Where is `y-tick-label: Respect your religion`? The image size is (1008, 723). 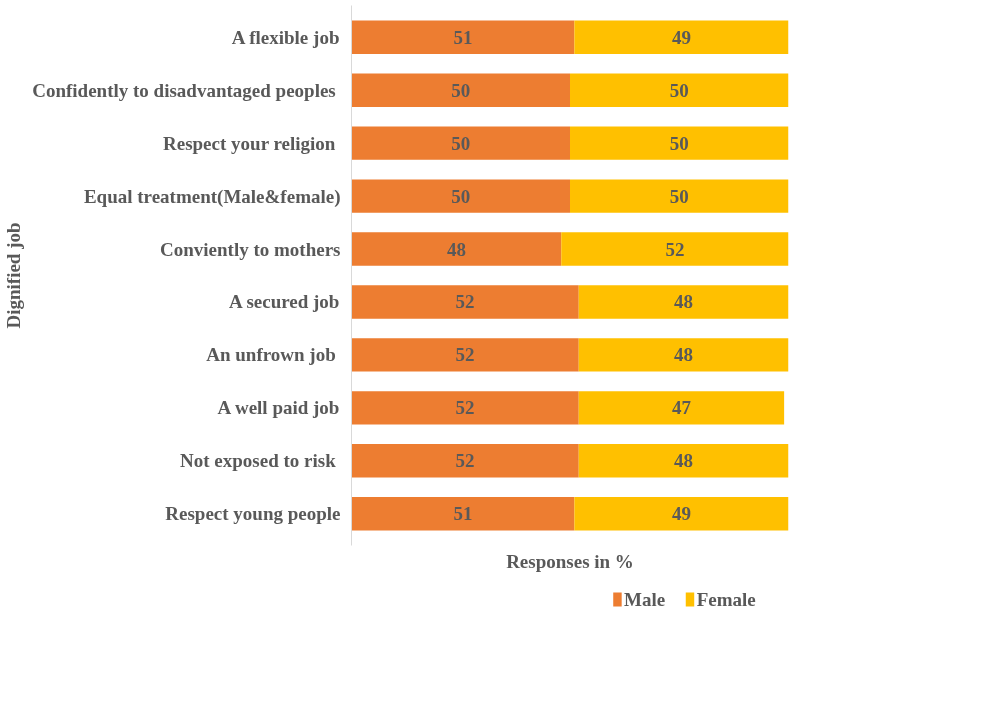
y-tick-label: Respect your religion is located at coordinates (249, 143).